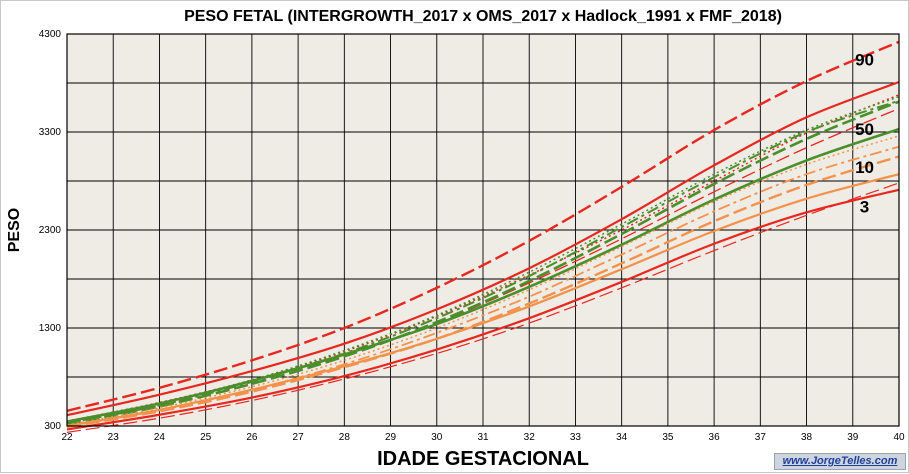 This screenshot has width=909, height=474. I want to click on percentile-label: 3, so click(864, 206).